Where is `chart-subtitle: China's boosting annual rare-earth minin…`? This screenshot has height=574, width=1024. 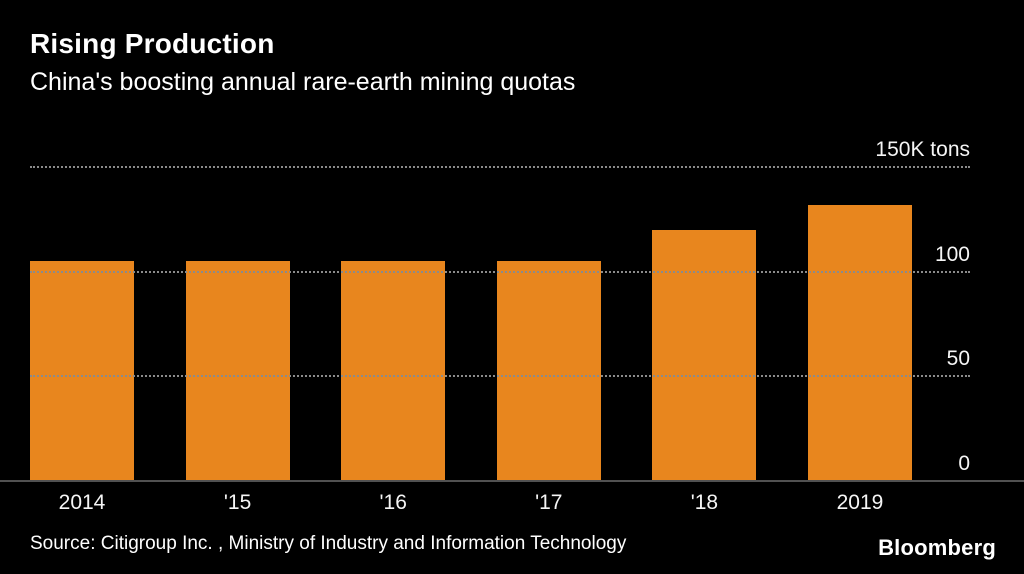 chart-subtitle: China's boosting annual rare-earth minin… is located at coordinates (303, 82).